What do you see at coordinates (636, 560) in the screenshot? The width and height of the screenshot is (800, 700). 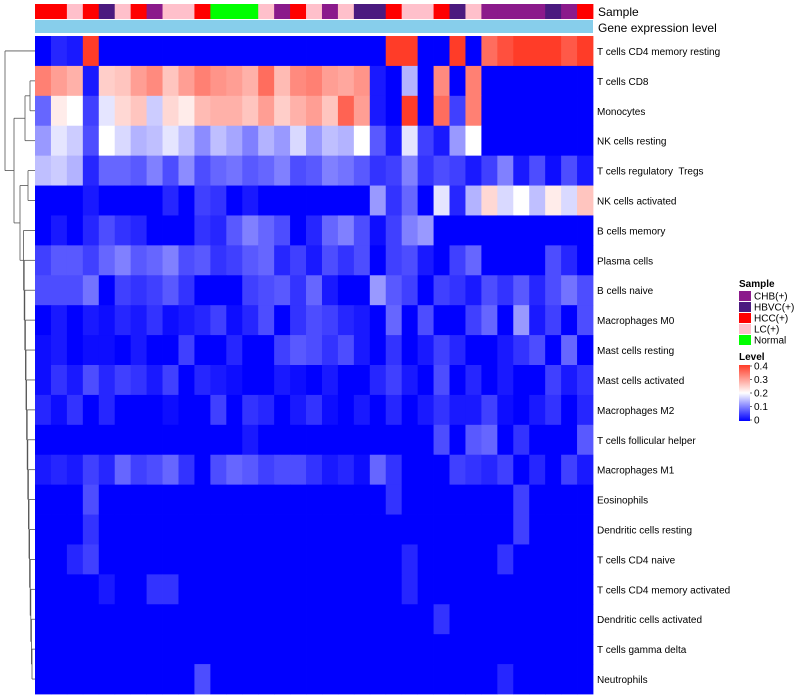 I see `row-label: T cells CD4 naive` at bounding box center [636, 560].